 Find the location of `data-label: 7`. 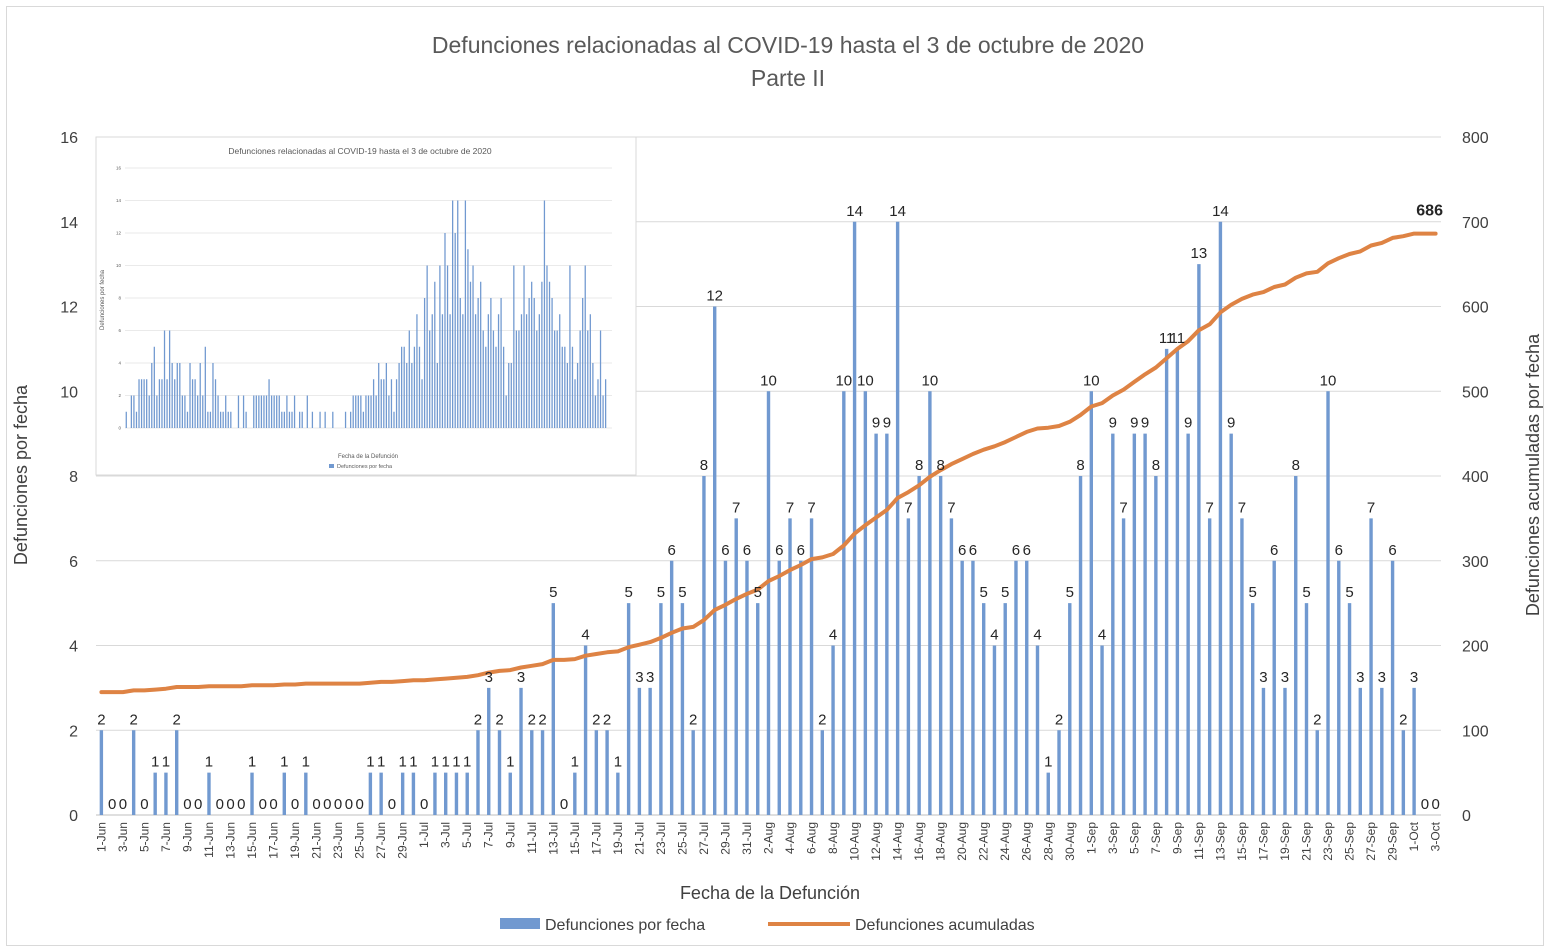

data-label: 7 is located at coordinates (951, 507).